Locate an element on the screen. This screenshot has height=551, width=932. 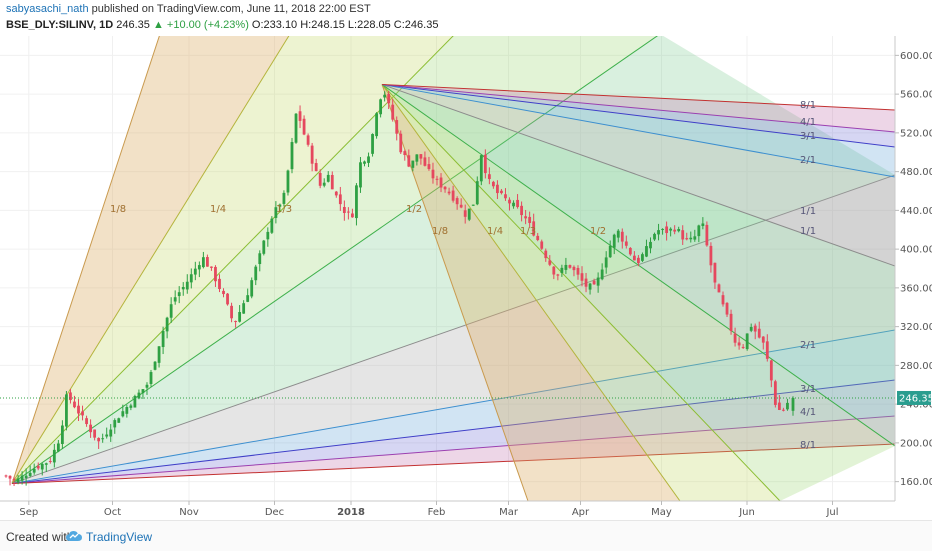
created-with-label: Created with is located at coordinates (40, 537).